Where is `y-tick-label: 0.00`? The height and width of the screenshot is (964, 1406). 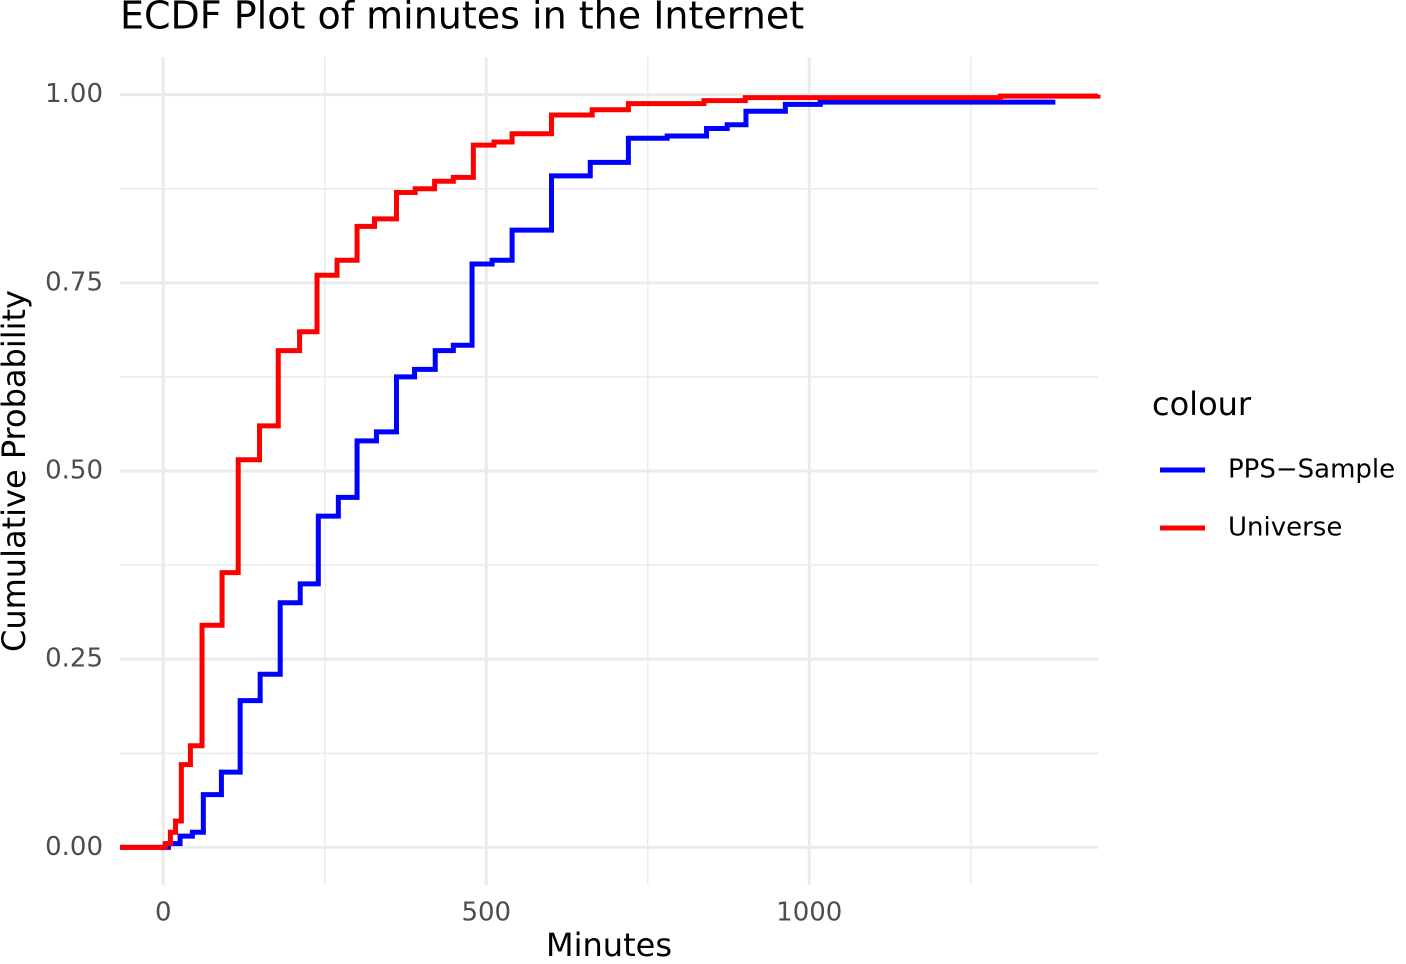 y-tick-label: 0.00 is located at coordinates (74, 847).